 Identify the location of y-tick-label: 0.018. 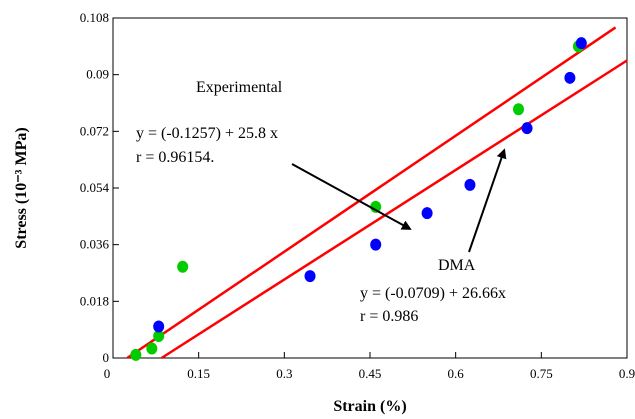
(94, 300).